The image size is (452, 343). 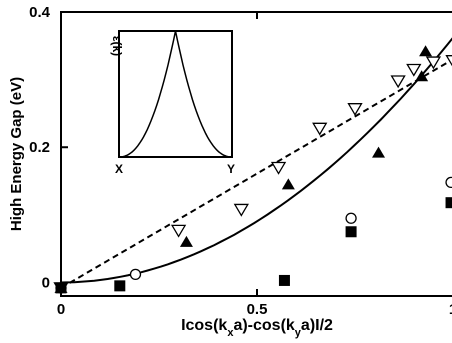 What do you see at coordinates (257, 309) in the screenshot?
I see `x-tick-label: 0.5` at bounding box center [257, 309].